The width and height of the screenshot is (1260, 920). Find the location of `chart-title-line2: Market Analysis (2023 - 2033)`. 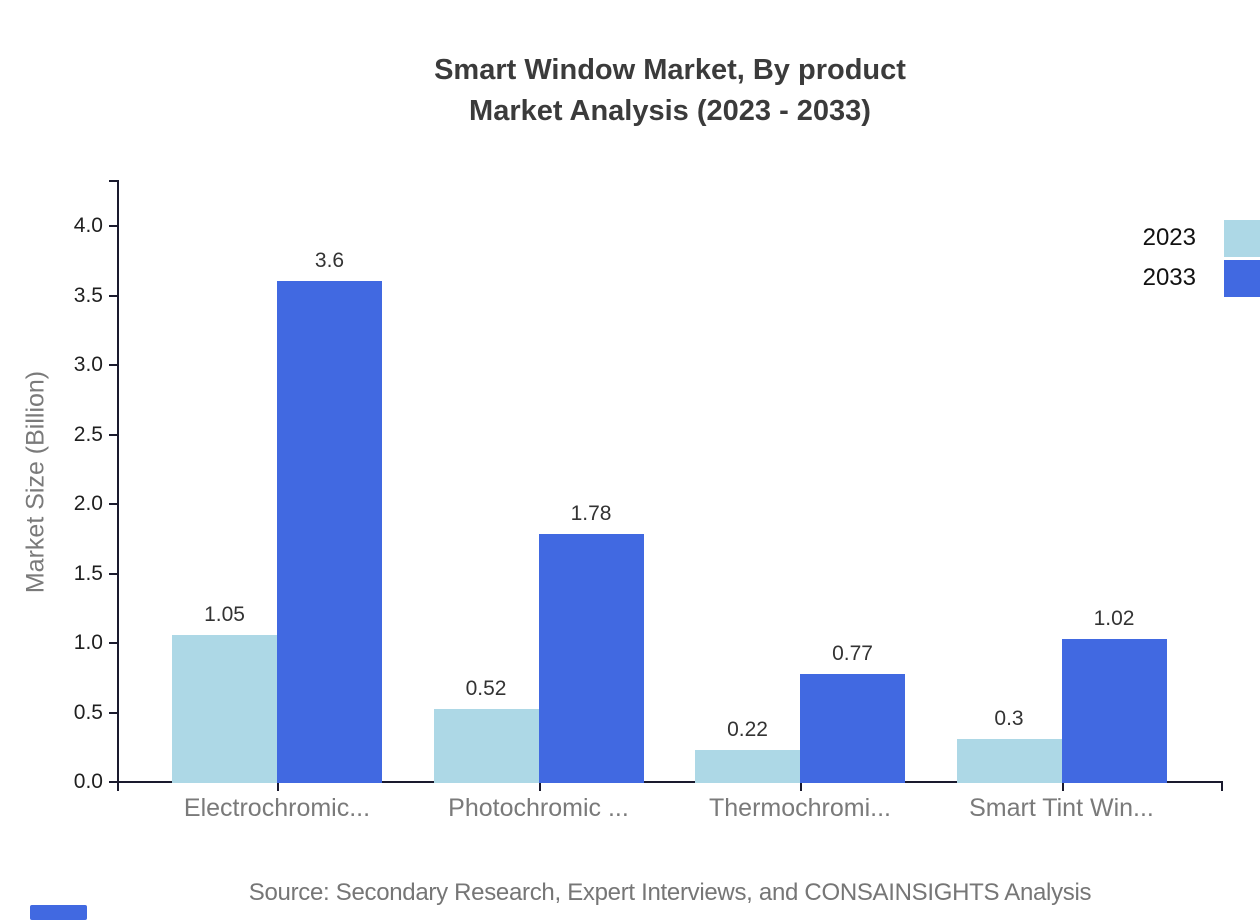

chart-title-line2: Market Analysis (2023 - 2033) is located at coordinates (670, 111).